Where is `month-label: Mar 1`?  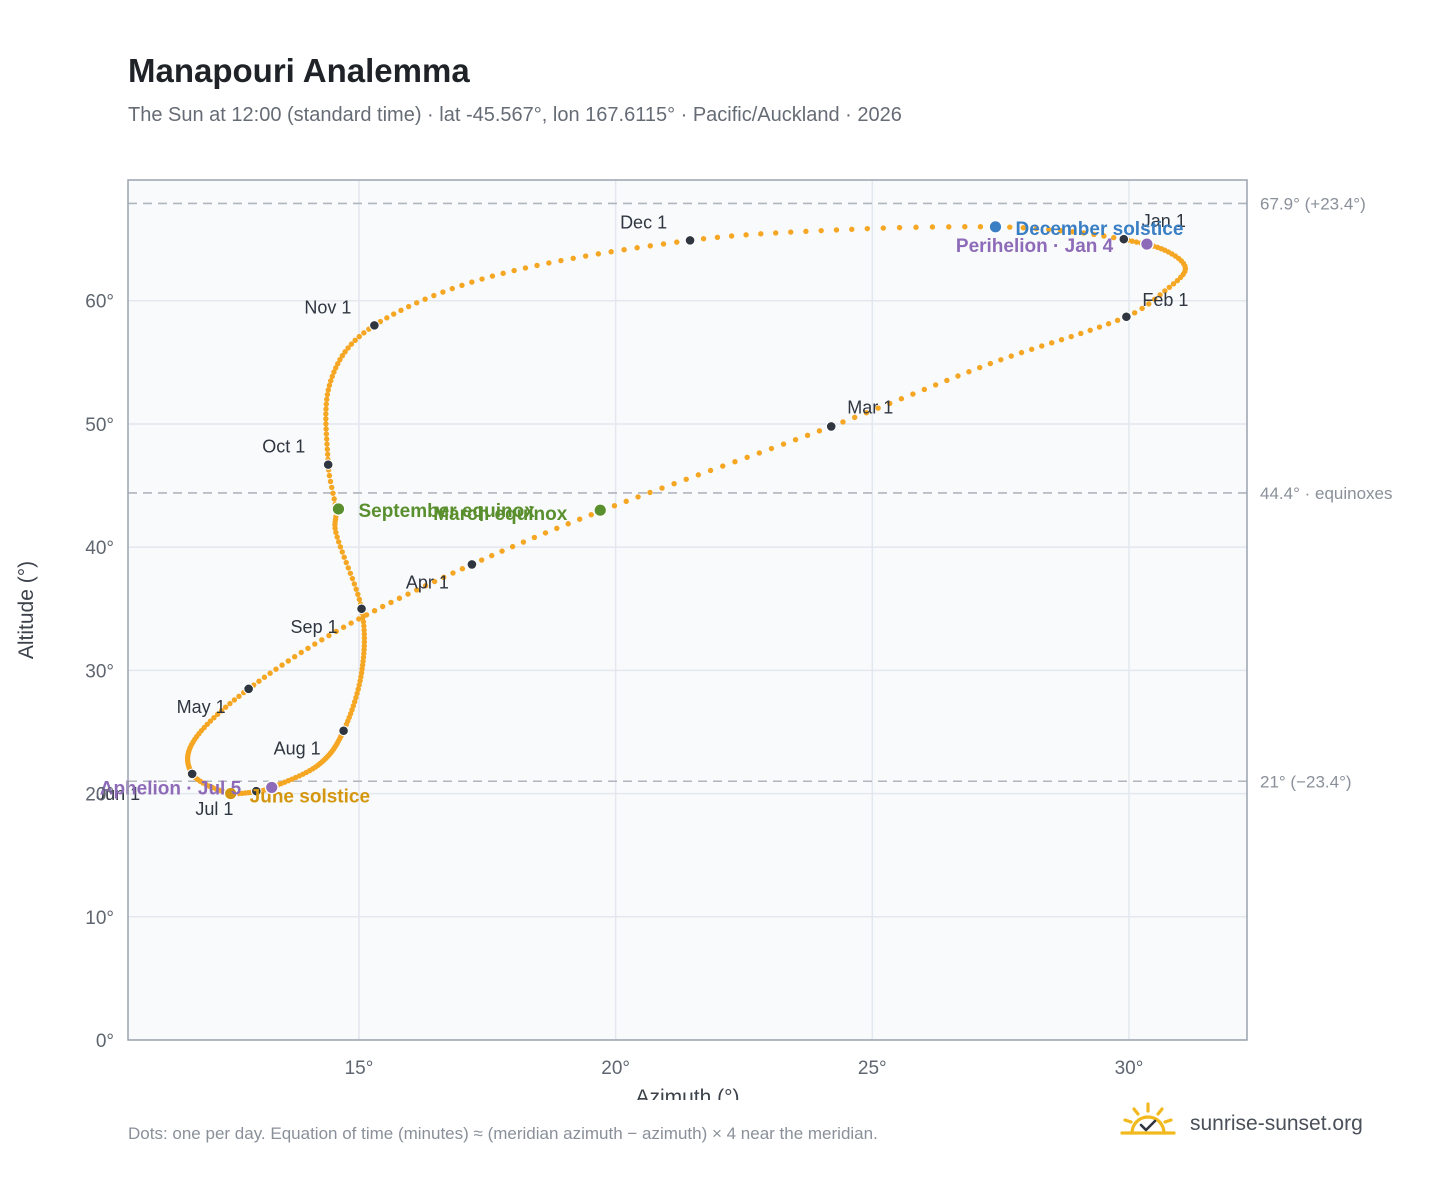
month-label: Mar 1 is located at coordinates (870, 407).